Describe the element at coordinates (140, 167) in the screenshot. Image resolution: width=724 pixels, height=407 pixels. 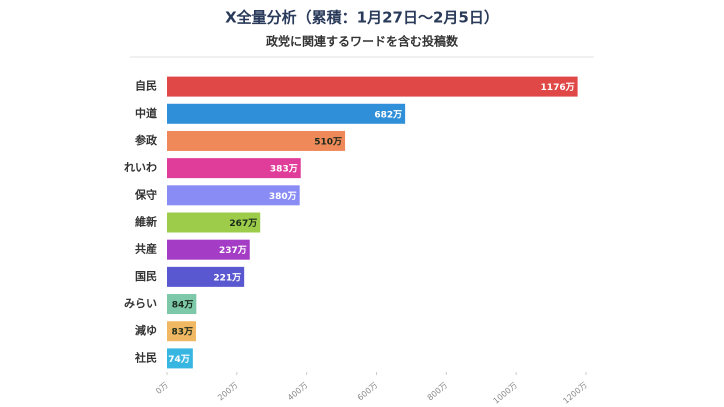
I see `y-tick-label: れいわ` at that location.